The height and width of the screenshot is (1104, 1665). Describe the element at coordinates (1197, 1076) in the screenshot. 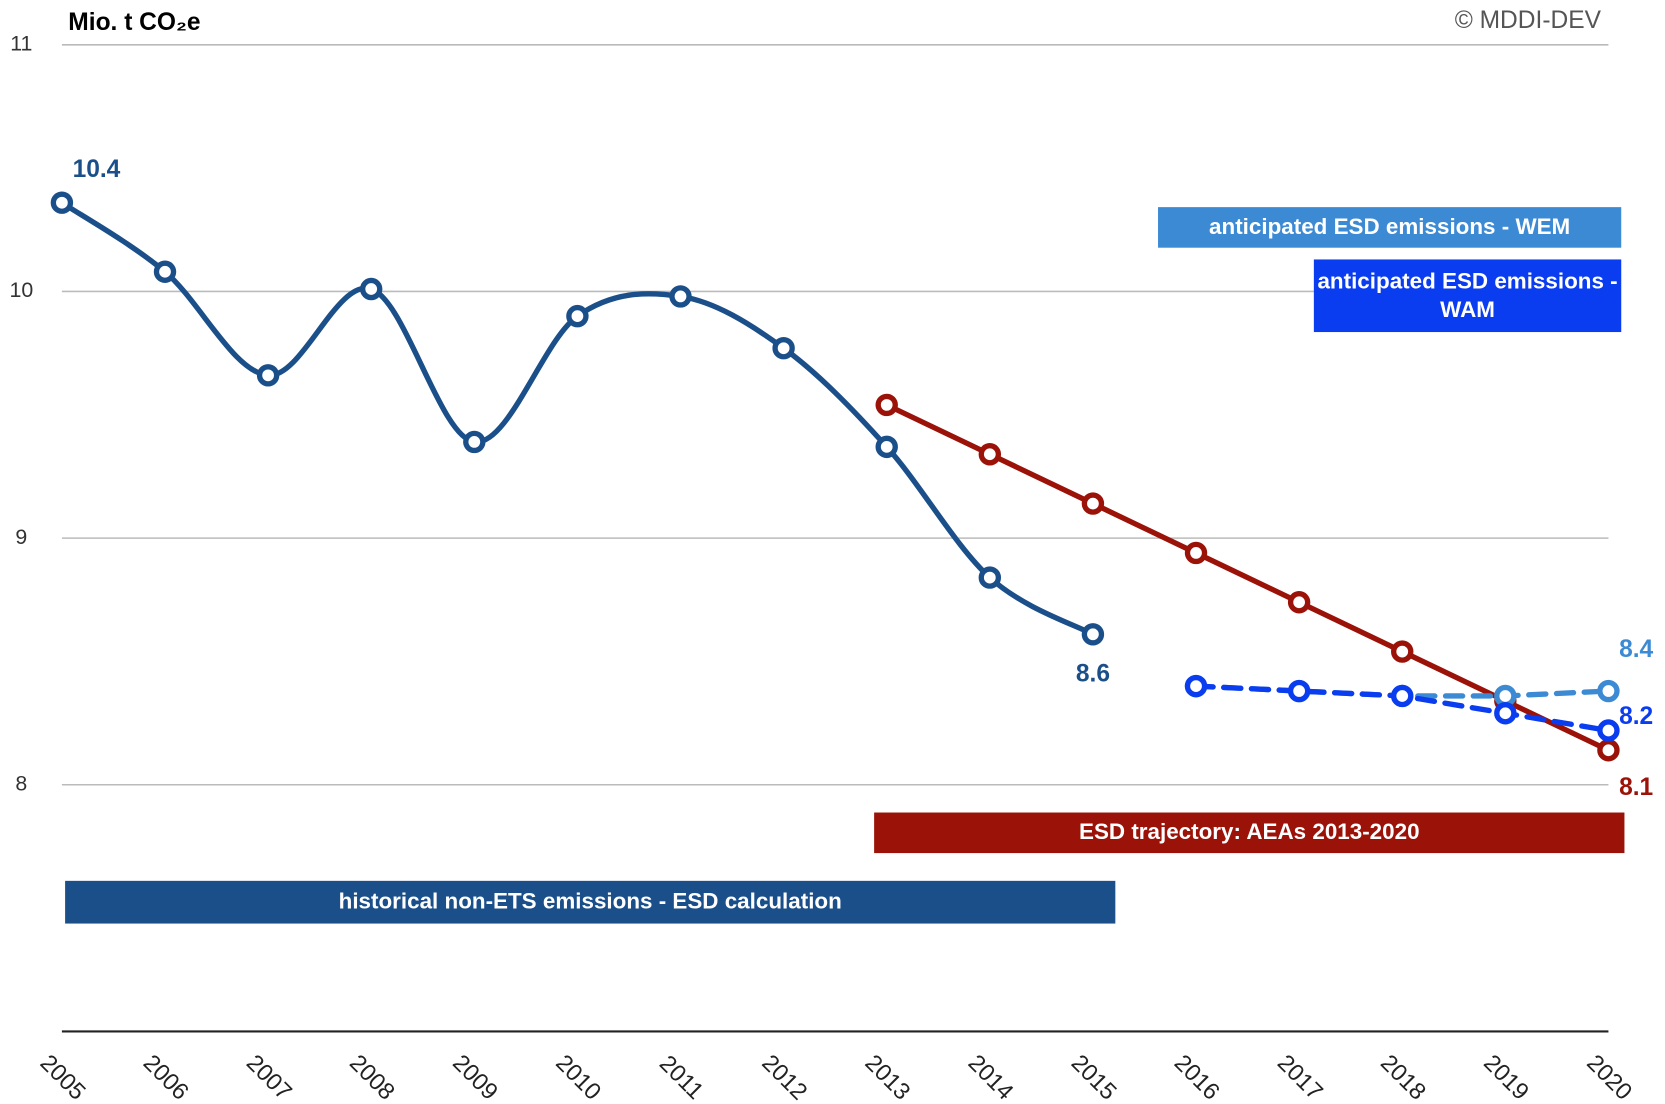

I see `x-tick-label: 2016` at that location.